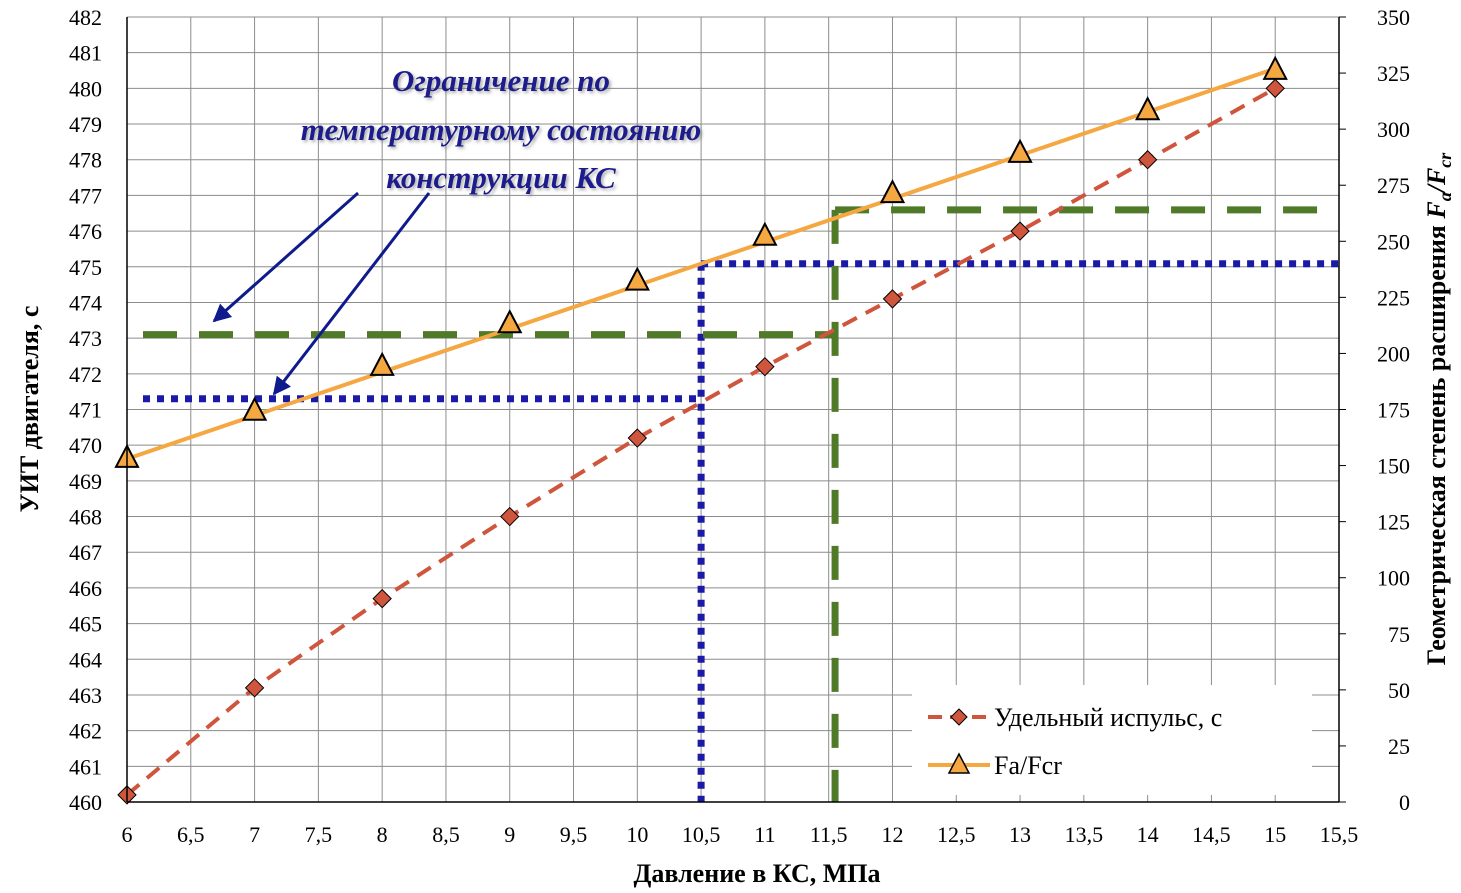  Describe the element at coordinates (757, 873) in the screenshot. I see `x-axis-title: Давление в КС, МПа` at that location.